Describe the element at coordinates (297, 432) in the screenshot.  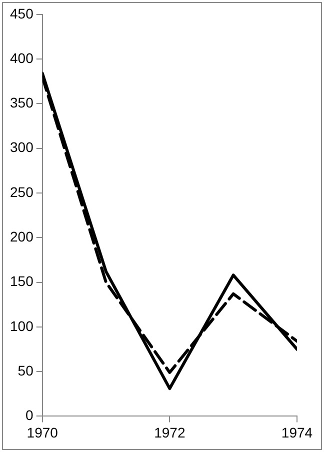
I see `x-tick-label: 1974` at that location.